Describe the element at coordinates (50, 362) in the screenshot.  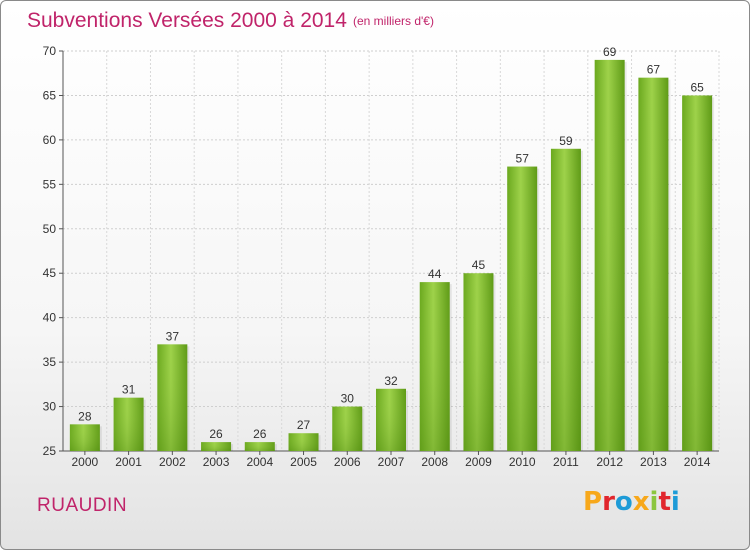
I see `y-tick-label: 35` at that location.